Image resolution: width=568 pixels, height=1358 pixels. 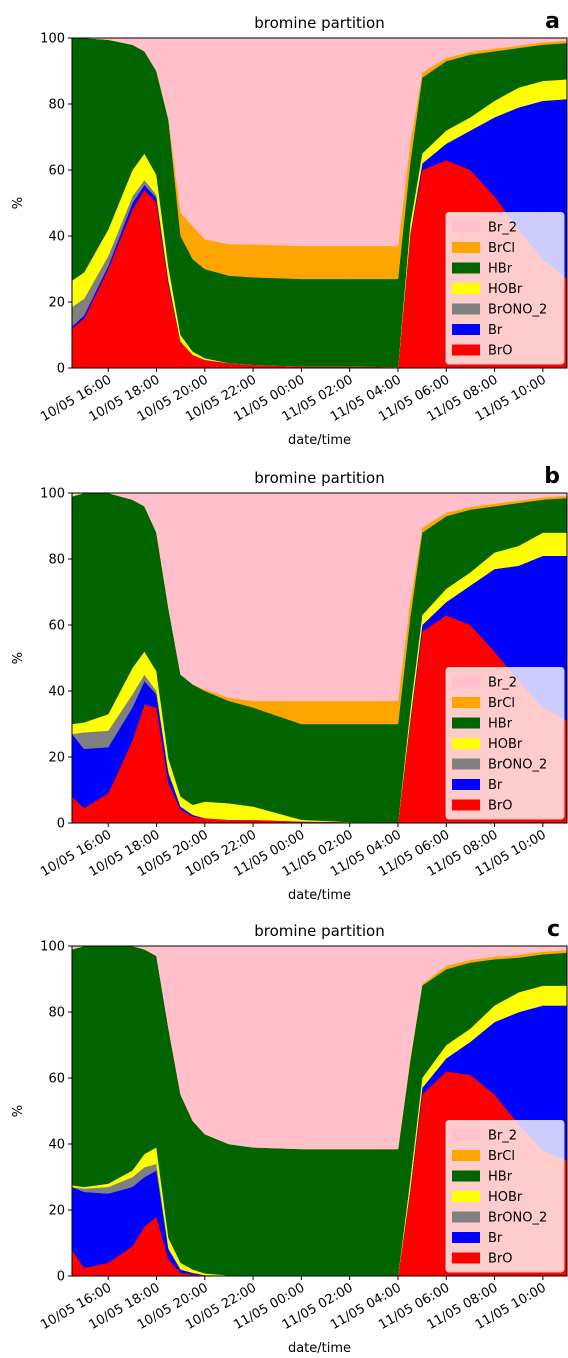 I want to click on panel-label: c, so click(x=553, y=929).